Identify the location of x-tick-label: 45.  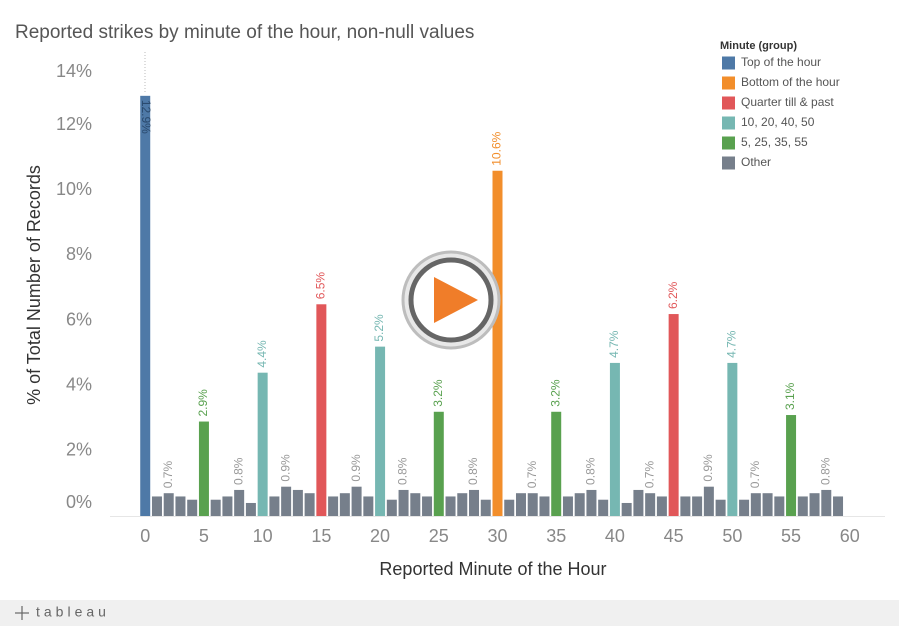
(674, 536).